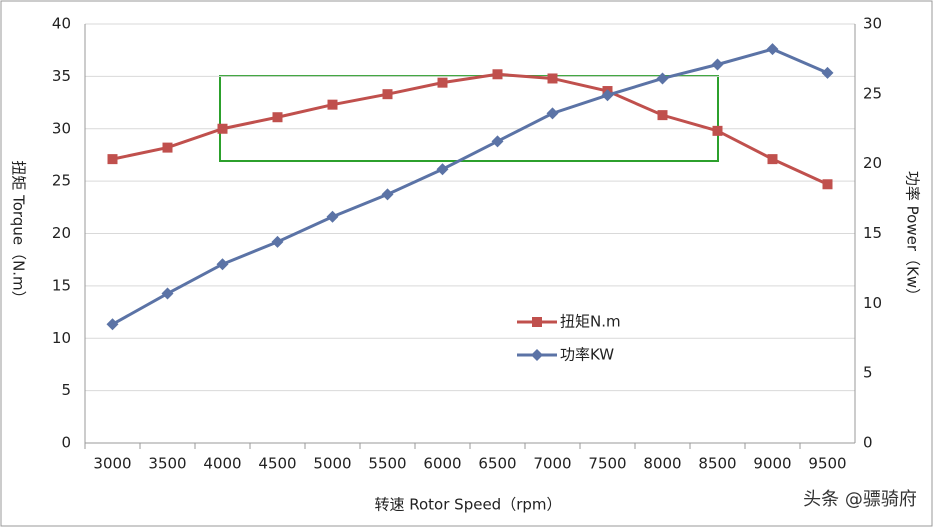 The image size is (934, 528). What do you see at coordinates (552, 464) in the screenshot?
I see `x-tick-label: 7000` at bounding box center [552, 464].